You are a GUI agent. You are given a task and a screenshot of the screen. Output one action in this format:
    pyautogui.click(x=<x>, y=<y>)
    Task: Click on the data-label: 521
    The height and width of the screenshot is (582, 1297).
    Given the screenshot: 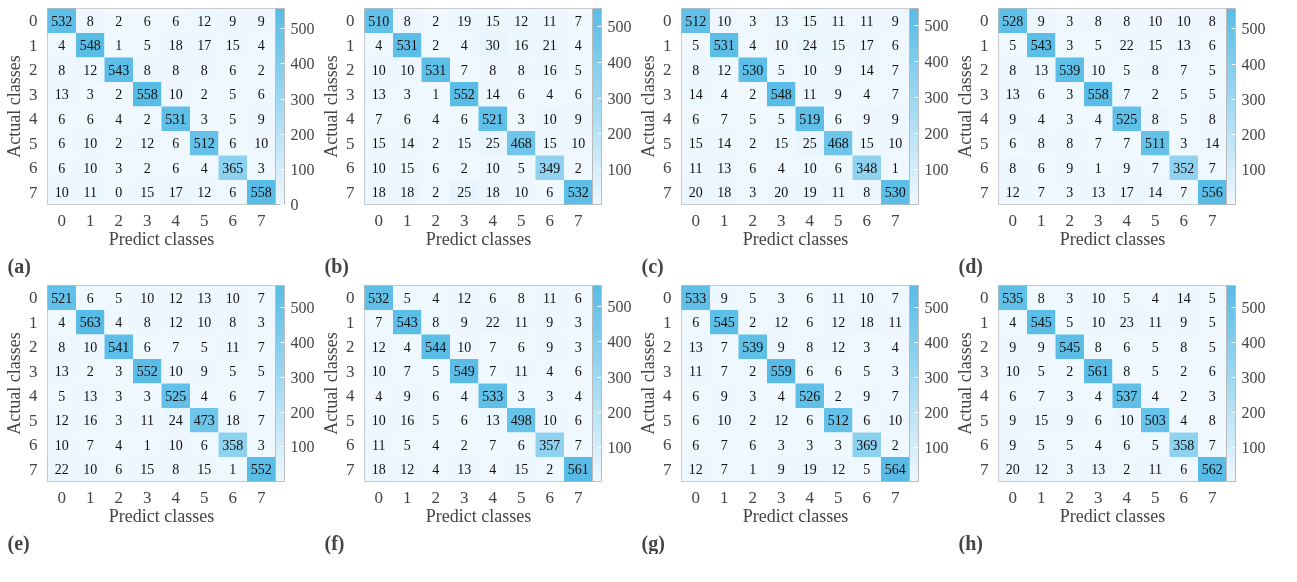 What is the action you would take?
    pyautogui.click(x=493, y=119)
    